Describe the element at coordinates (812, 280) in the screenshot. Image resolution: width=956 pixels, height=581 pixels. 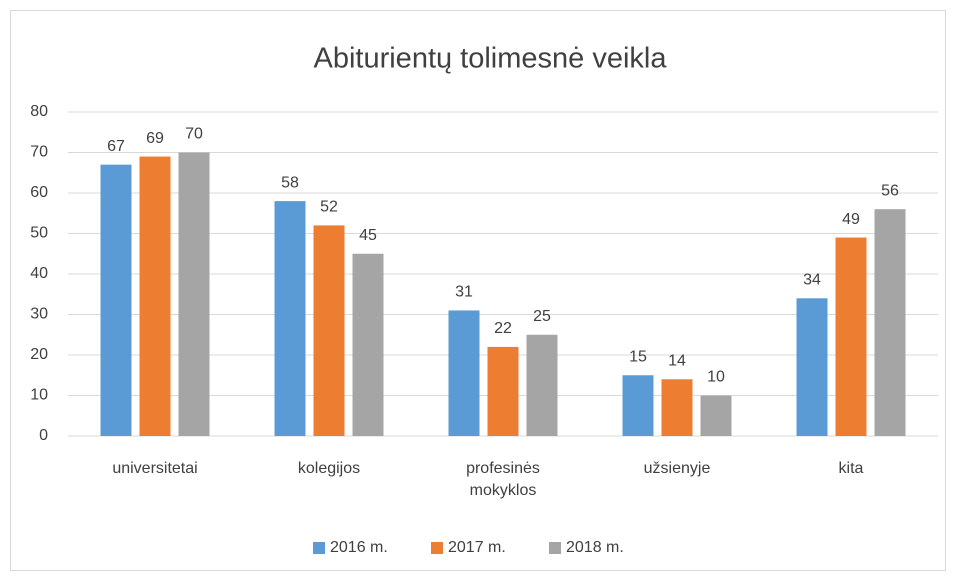
I see `data-label: 34` at that location.